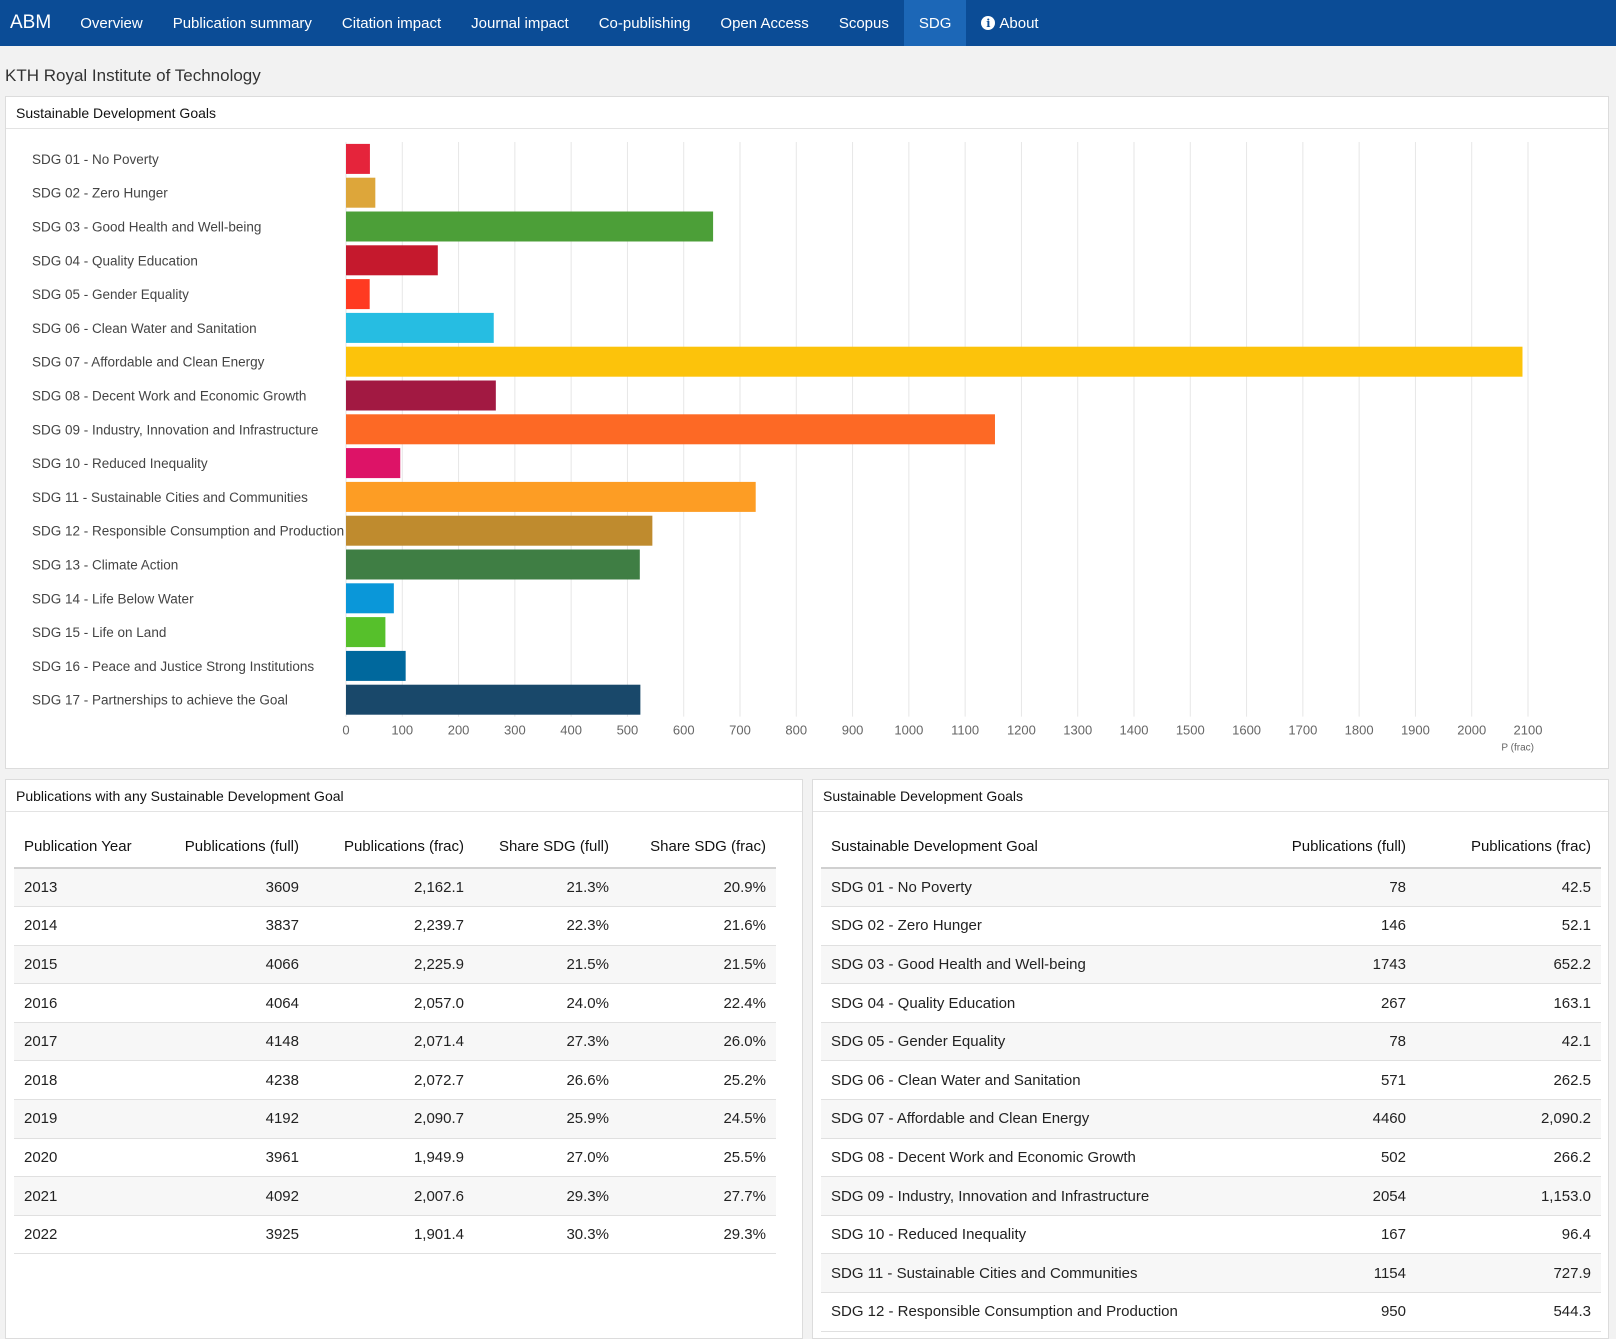 Image resolution: width=1616 pixels, height=1339 pixels. What do you see at coordinates (546, 1042) in the screenshot?
I see `table-cell: 27.3%` at bounding box center [546, 1042].